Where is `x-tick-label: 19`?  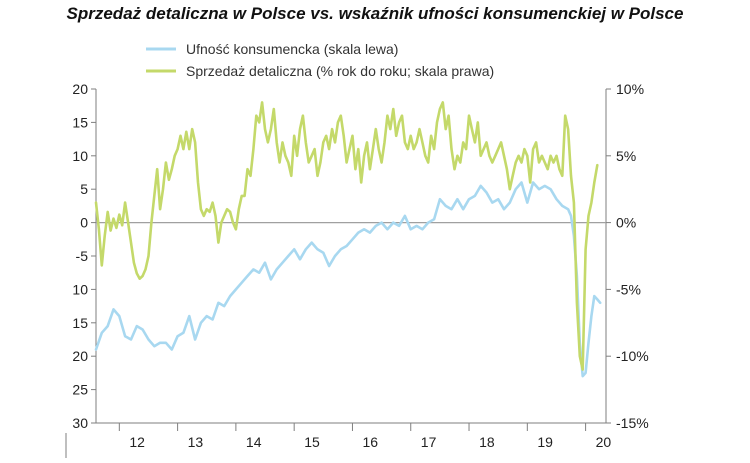
x-tick-label: 19 is located at coordinates (545, 442).